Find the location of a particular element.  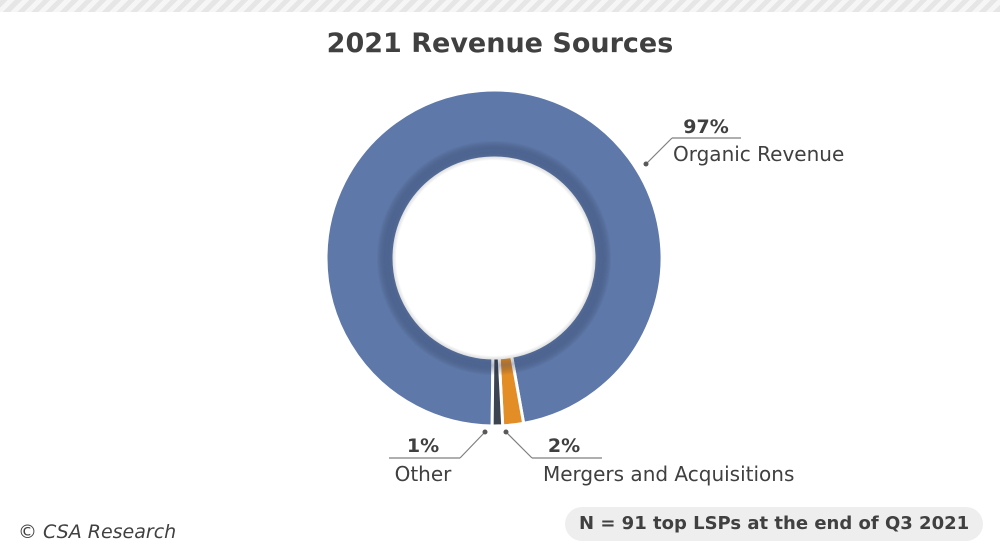

leader-line-mergers is located at coordinates (519, 445).